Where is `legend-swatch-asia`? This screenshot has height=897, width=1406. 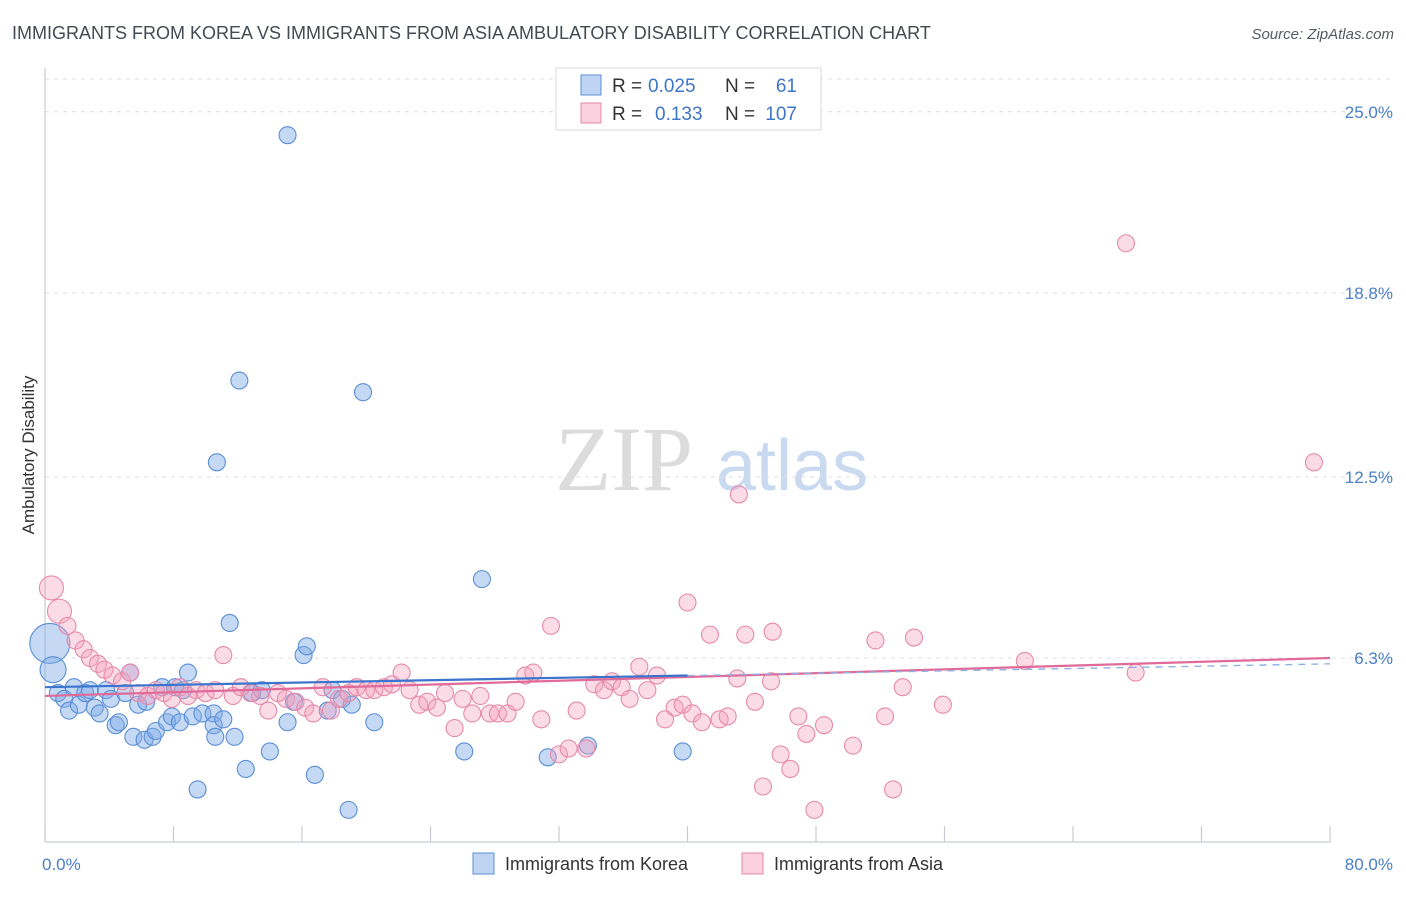 legend-swatch-asia is located at coordinates (591, 113).